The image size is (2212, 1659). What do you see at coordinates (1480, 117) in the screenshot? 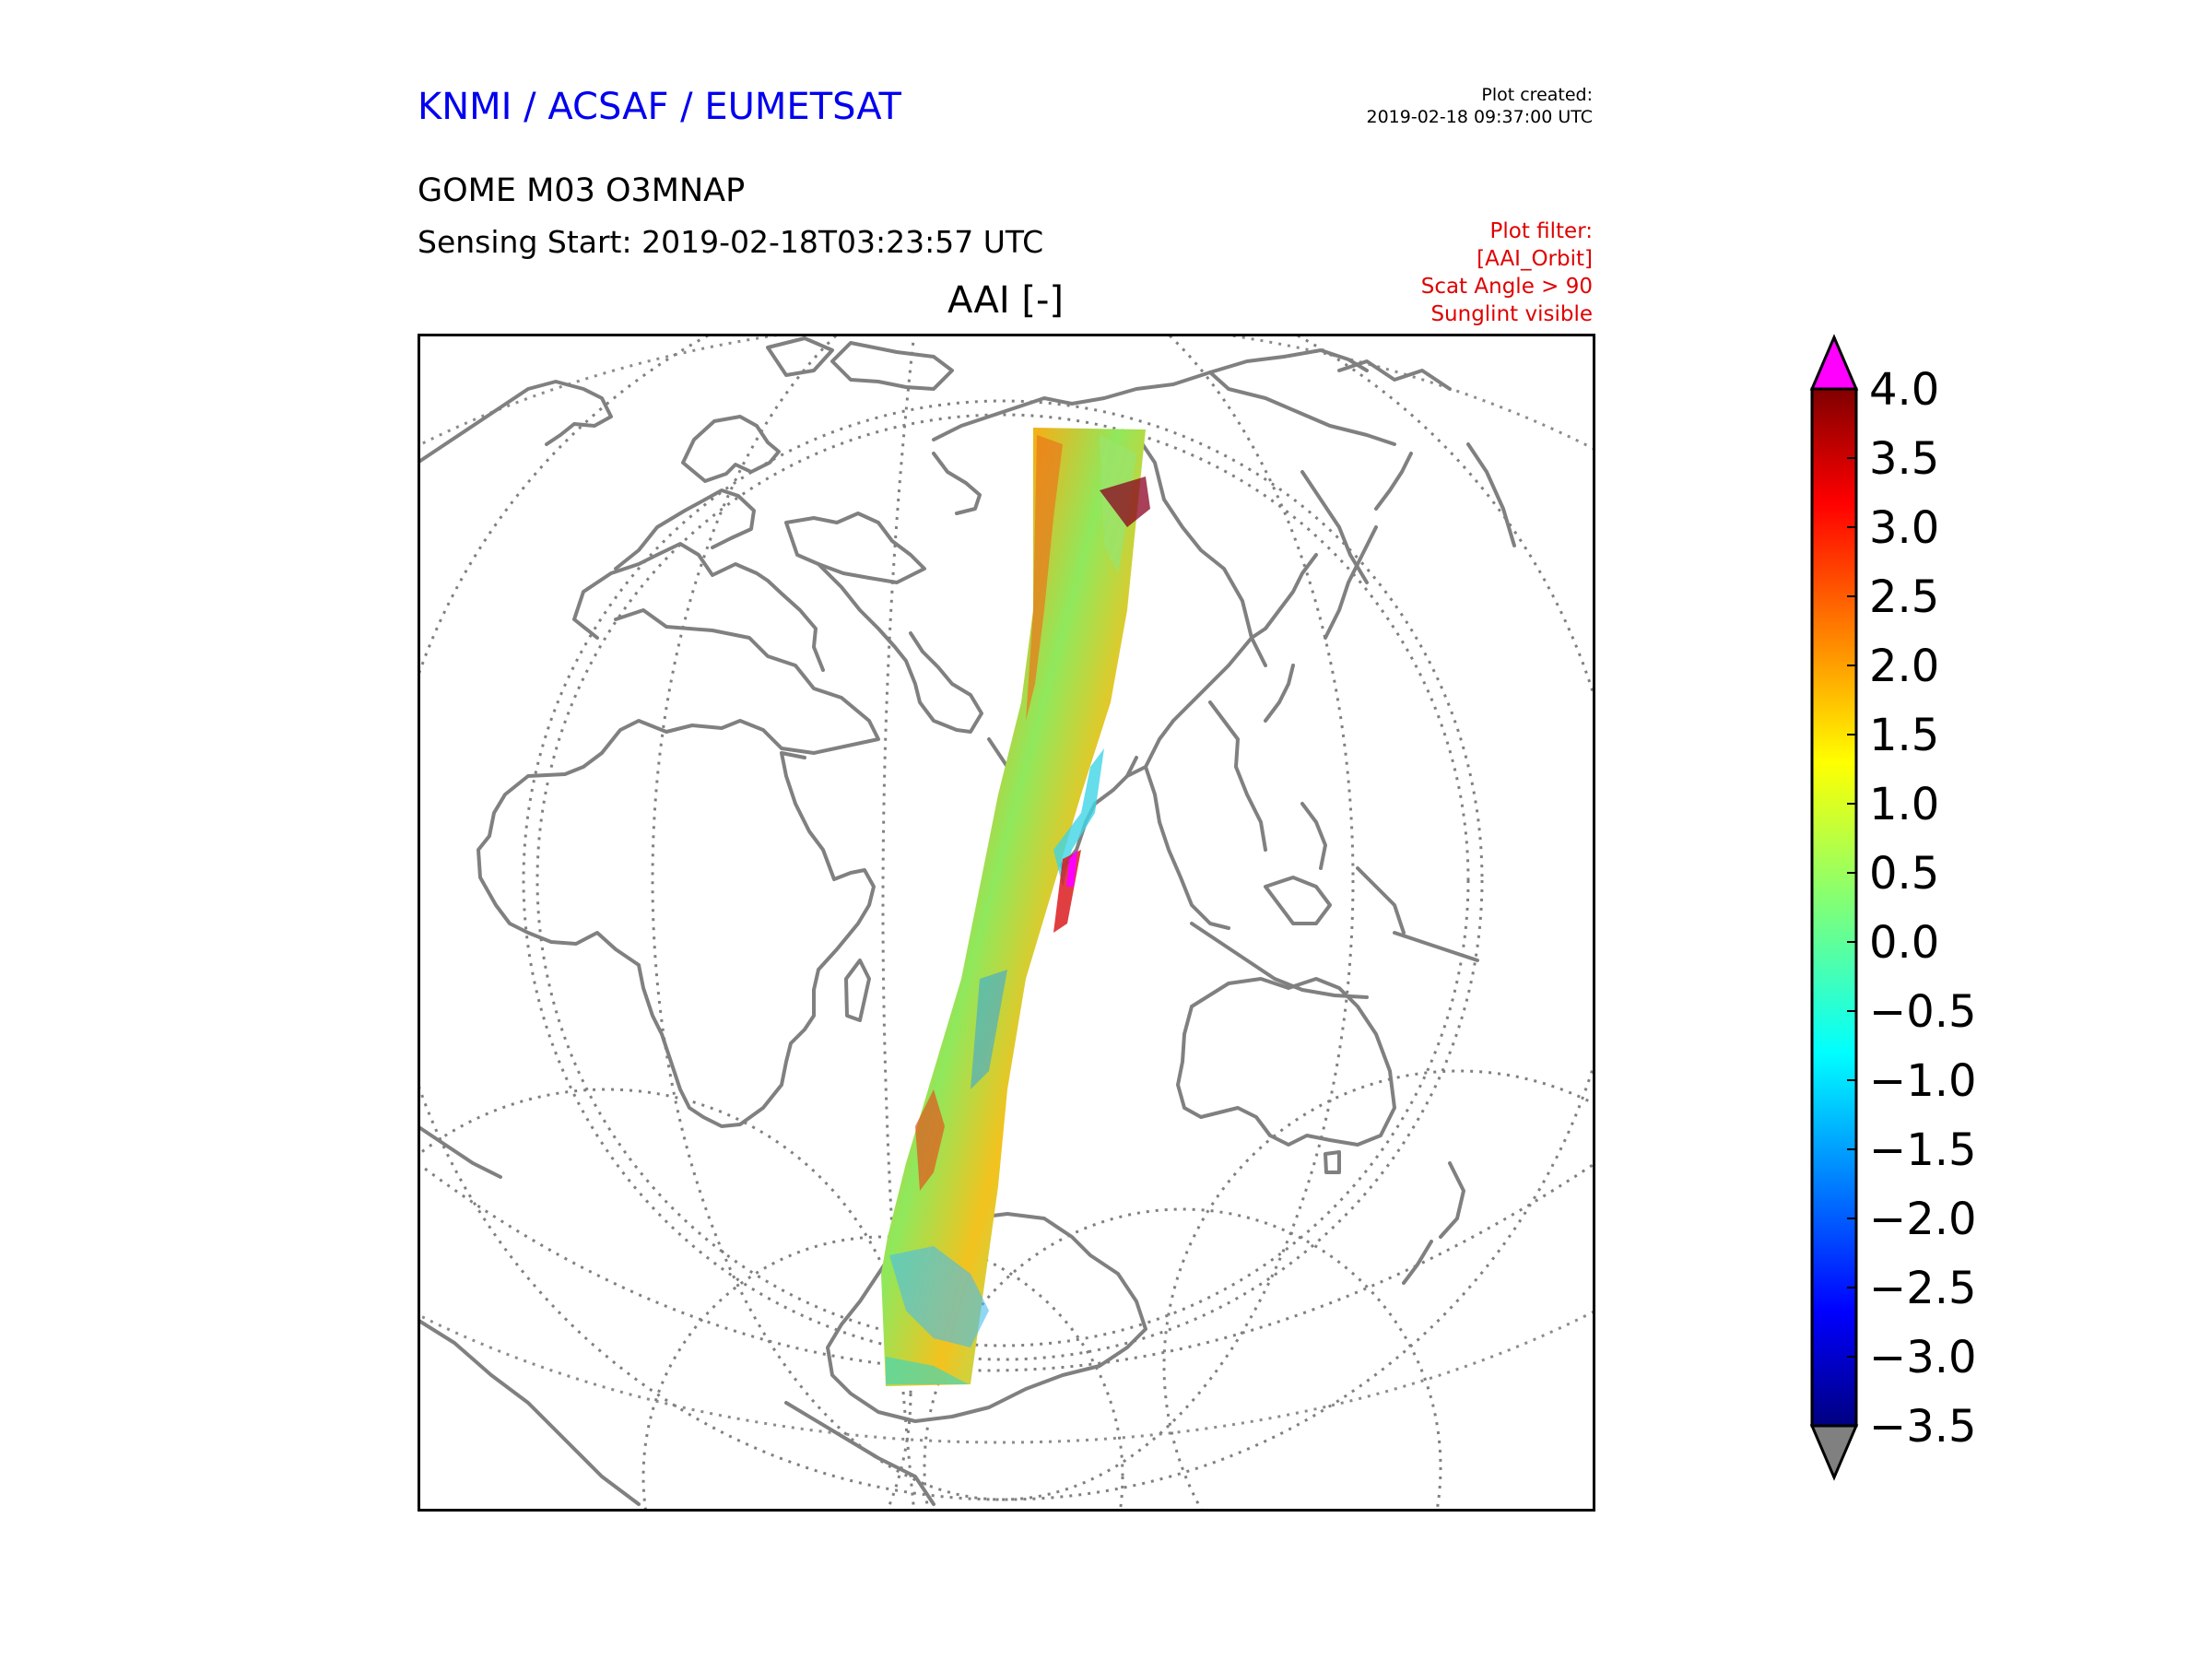
I see `plot-created-time: 2019-02-18 09:37:00 UTC` at bounding box center [1480, 117].